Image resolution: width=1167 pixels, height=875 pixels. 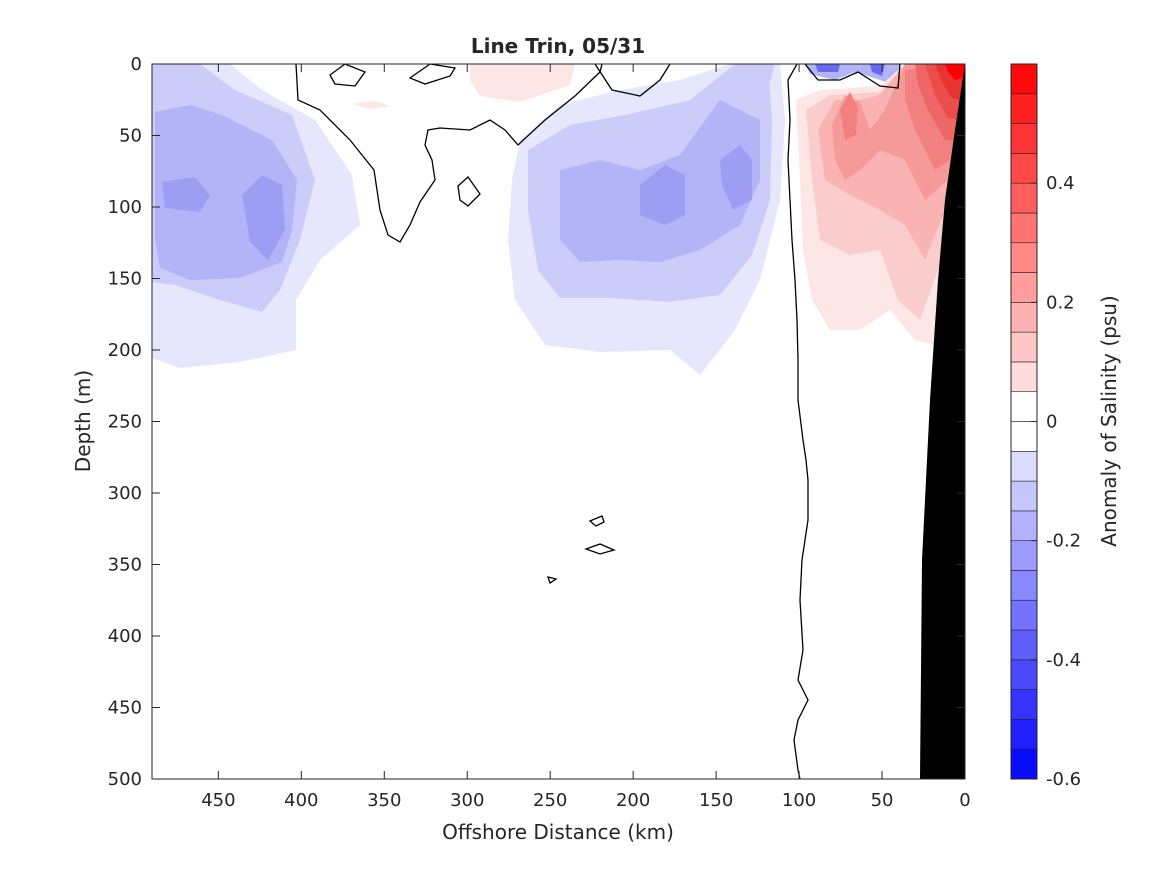 What do you see at coordinates (125, 493) in the screenshot?
I see `y-tick-label: 300` at bounding box center [125, 493].